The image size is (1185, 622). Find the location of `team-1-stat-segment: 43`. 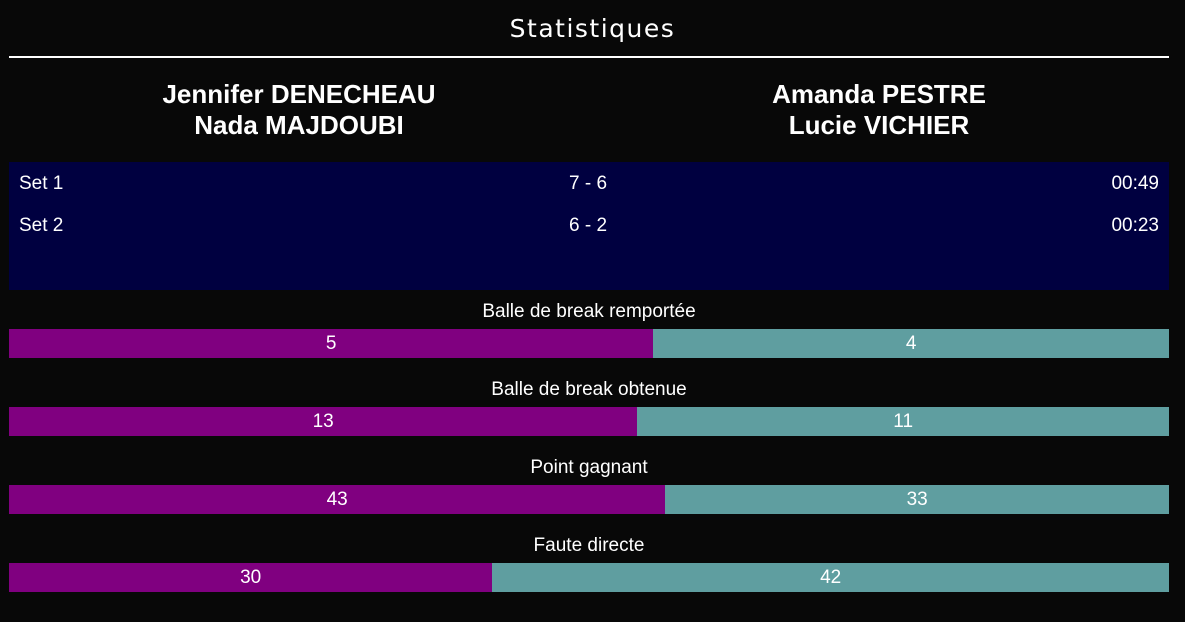

team-1-stat-segment: 43 is located at coordinates (337, 499).